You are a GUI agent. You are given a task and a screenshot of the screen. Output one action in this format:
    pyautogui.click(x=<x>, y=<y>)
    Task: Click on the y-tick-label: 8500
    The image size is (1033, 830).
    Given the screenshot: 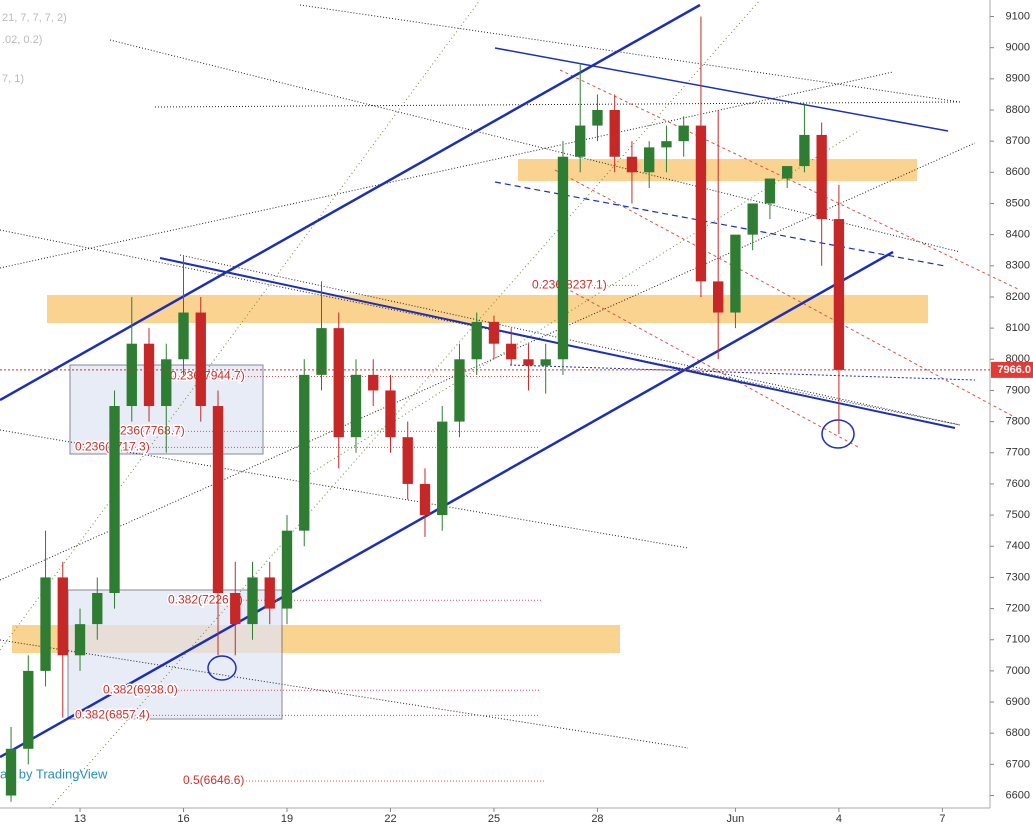 What is the action you would take?
    pyautogui.click(x=1018, y=203)
    